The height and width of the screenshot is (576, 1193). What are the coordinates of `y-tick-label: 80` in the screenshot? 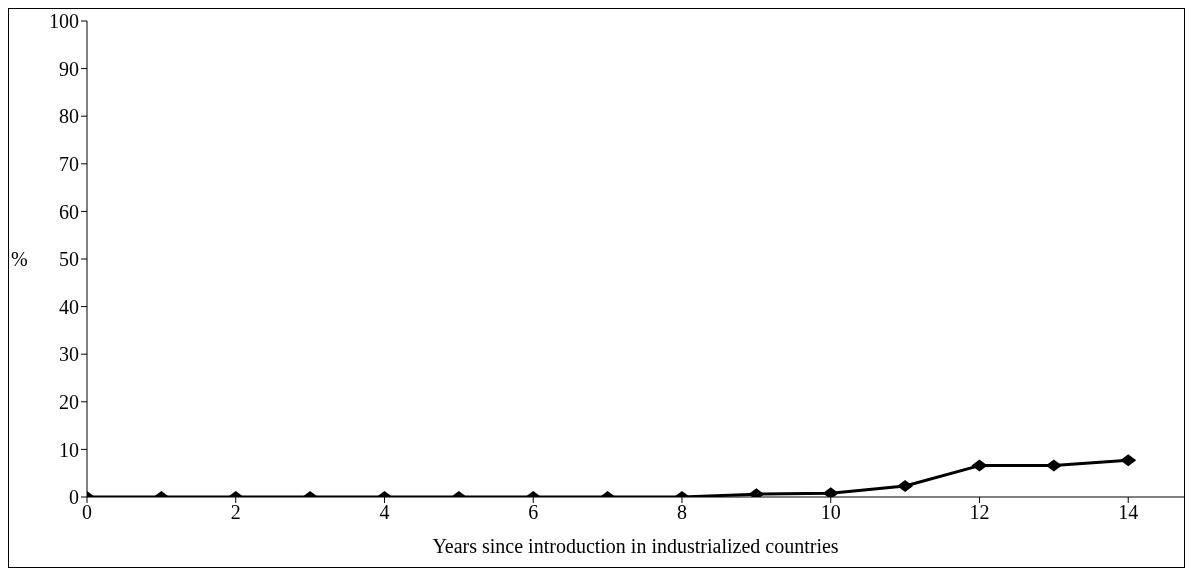 It's located at (69, 116).